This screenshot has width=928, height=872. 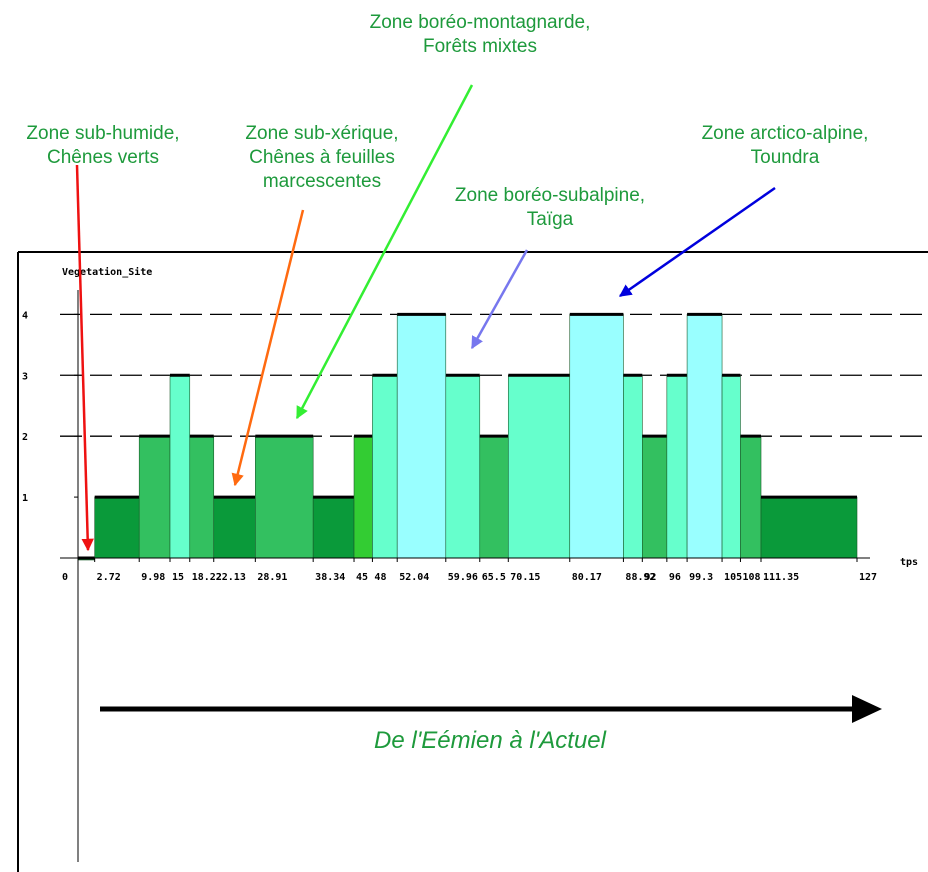 I want to click on x-tick-label: 52.04, so click(x=414, y=577).